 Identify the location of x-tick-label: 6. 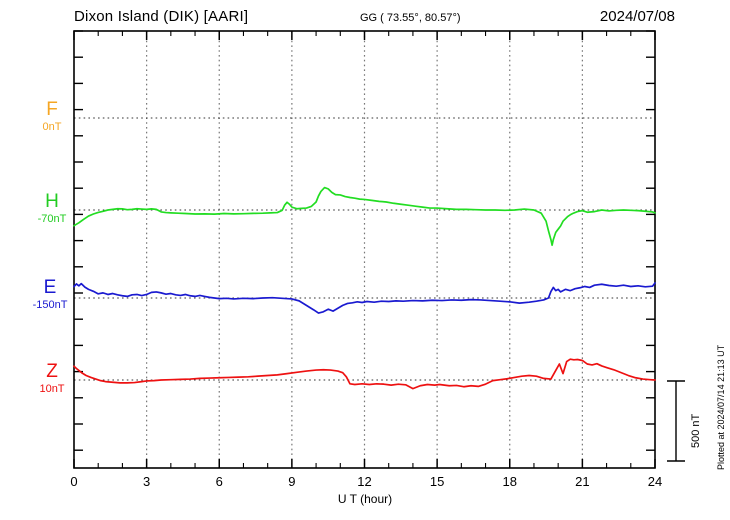
(219, 481).